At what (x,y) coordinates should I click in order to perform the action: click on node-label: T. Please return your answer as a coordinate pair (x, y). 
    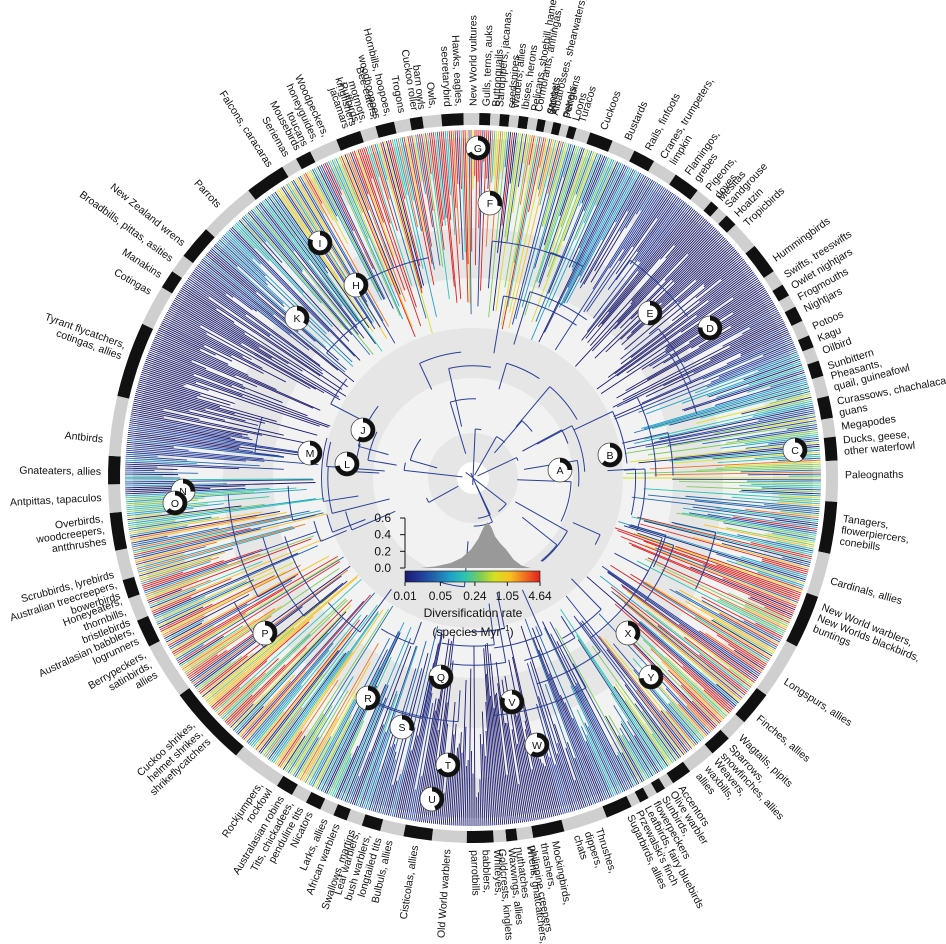
    Looking at the image, I should click on (448, 766).